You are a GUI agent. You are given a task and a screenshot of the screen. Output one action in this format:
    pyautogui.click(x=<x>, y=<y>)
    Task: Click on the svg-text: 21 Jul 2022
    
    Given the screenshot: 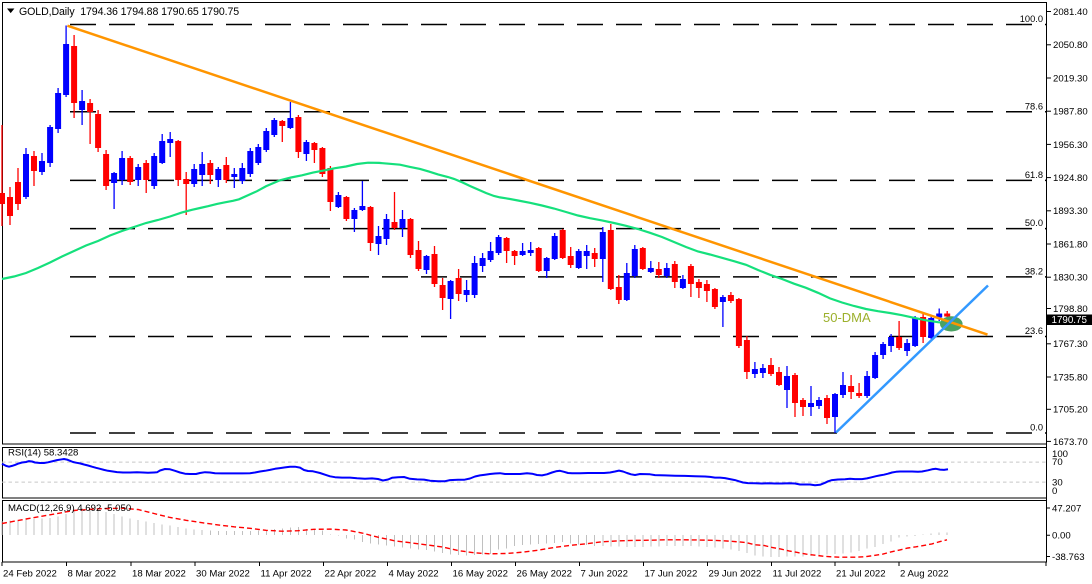 What is the action you would take?
    pyautogui.click(x=861, y=574)
    